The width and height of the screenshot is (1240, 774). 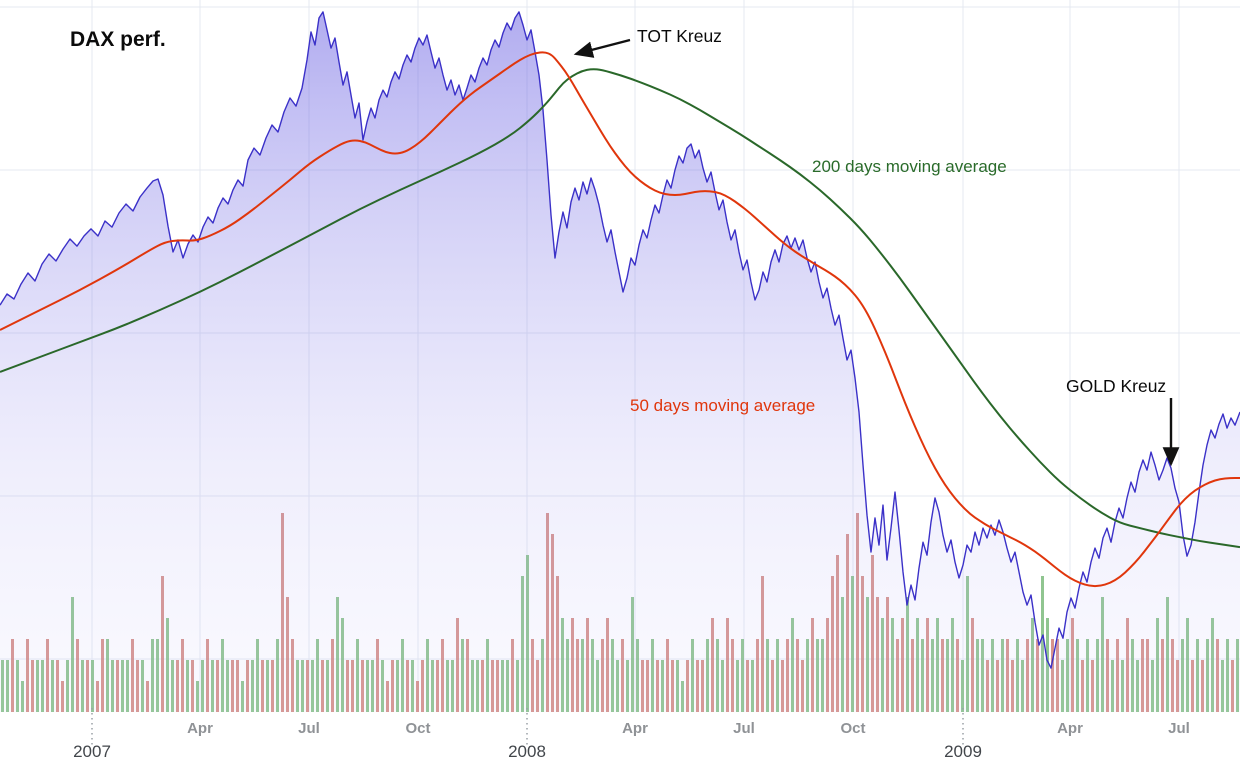 What do you see at coordinates (1116, 386) in the screenshot?
I see `gold-kreuz-annotation: GOLD Kreuz` at bounding box center [1116, 386].